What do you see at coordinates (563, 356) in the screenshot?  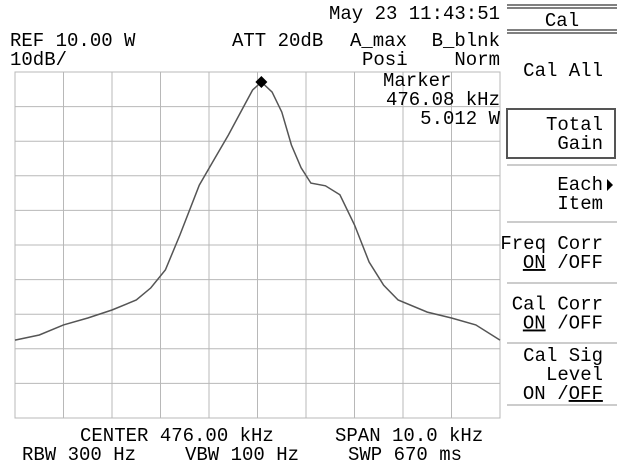 I see `softkey-label: Cal Sig` at bounding box center [563, 356].